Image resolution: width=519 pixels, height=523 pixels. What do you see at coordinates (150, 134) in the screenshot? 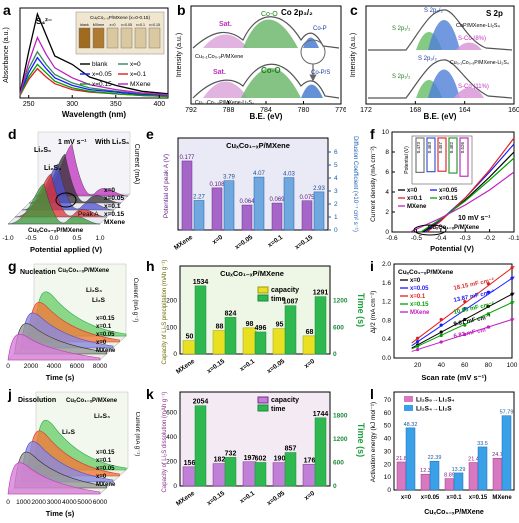
I see `panel-letter-e: e` at bounding box center [150, 134].